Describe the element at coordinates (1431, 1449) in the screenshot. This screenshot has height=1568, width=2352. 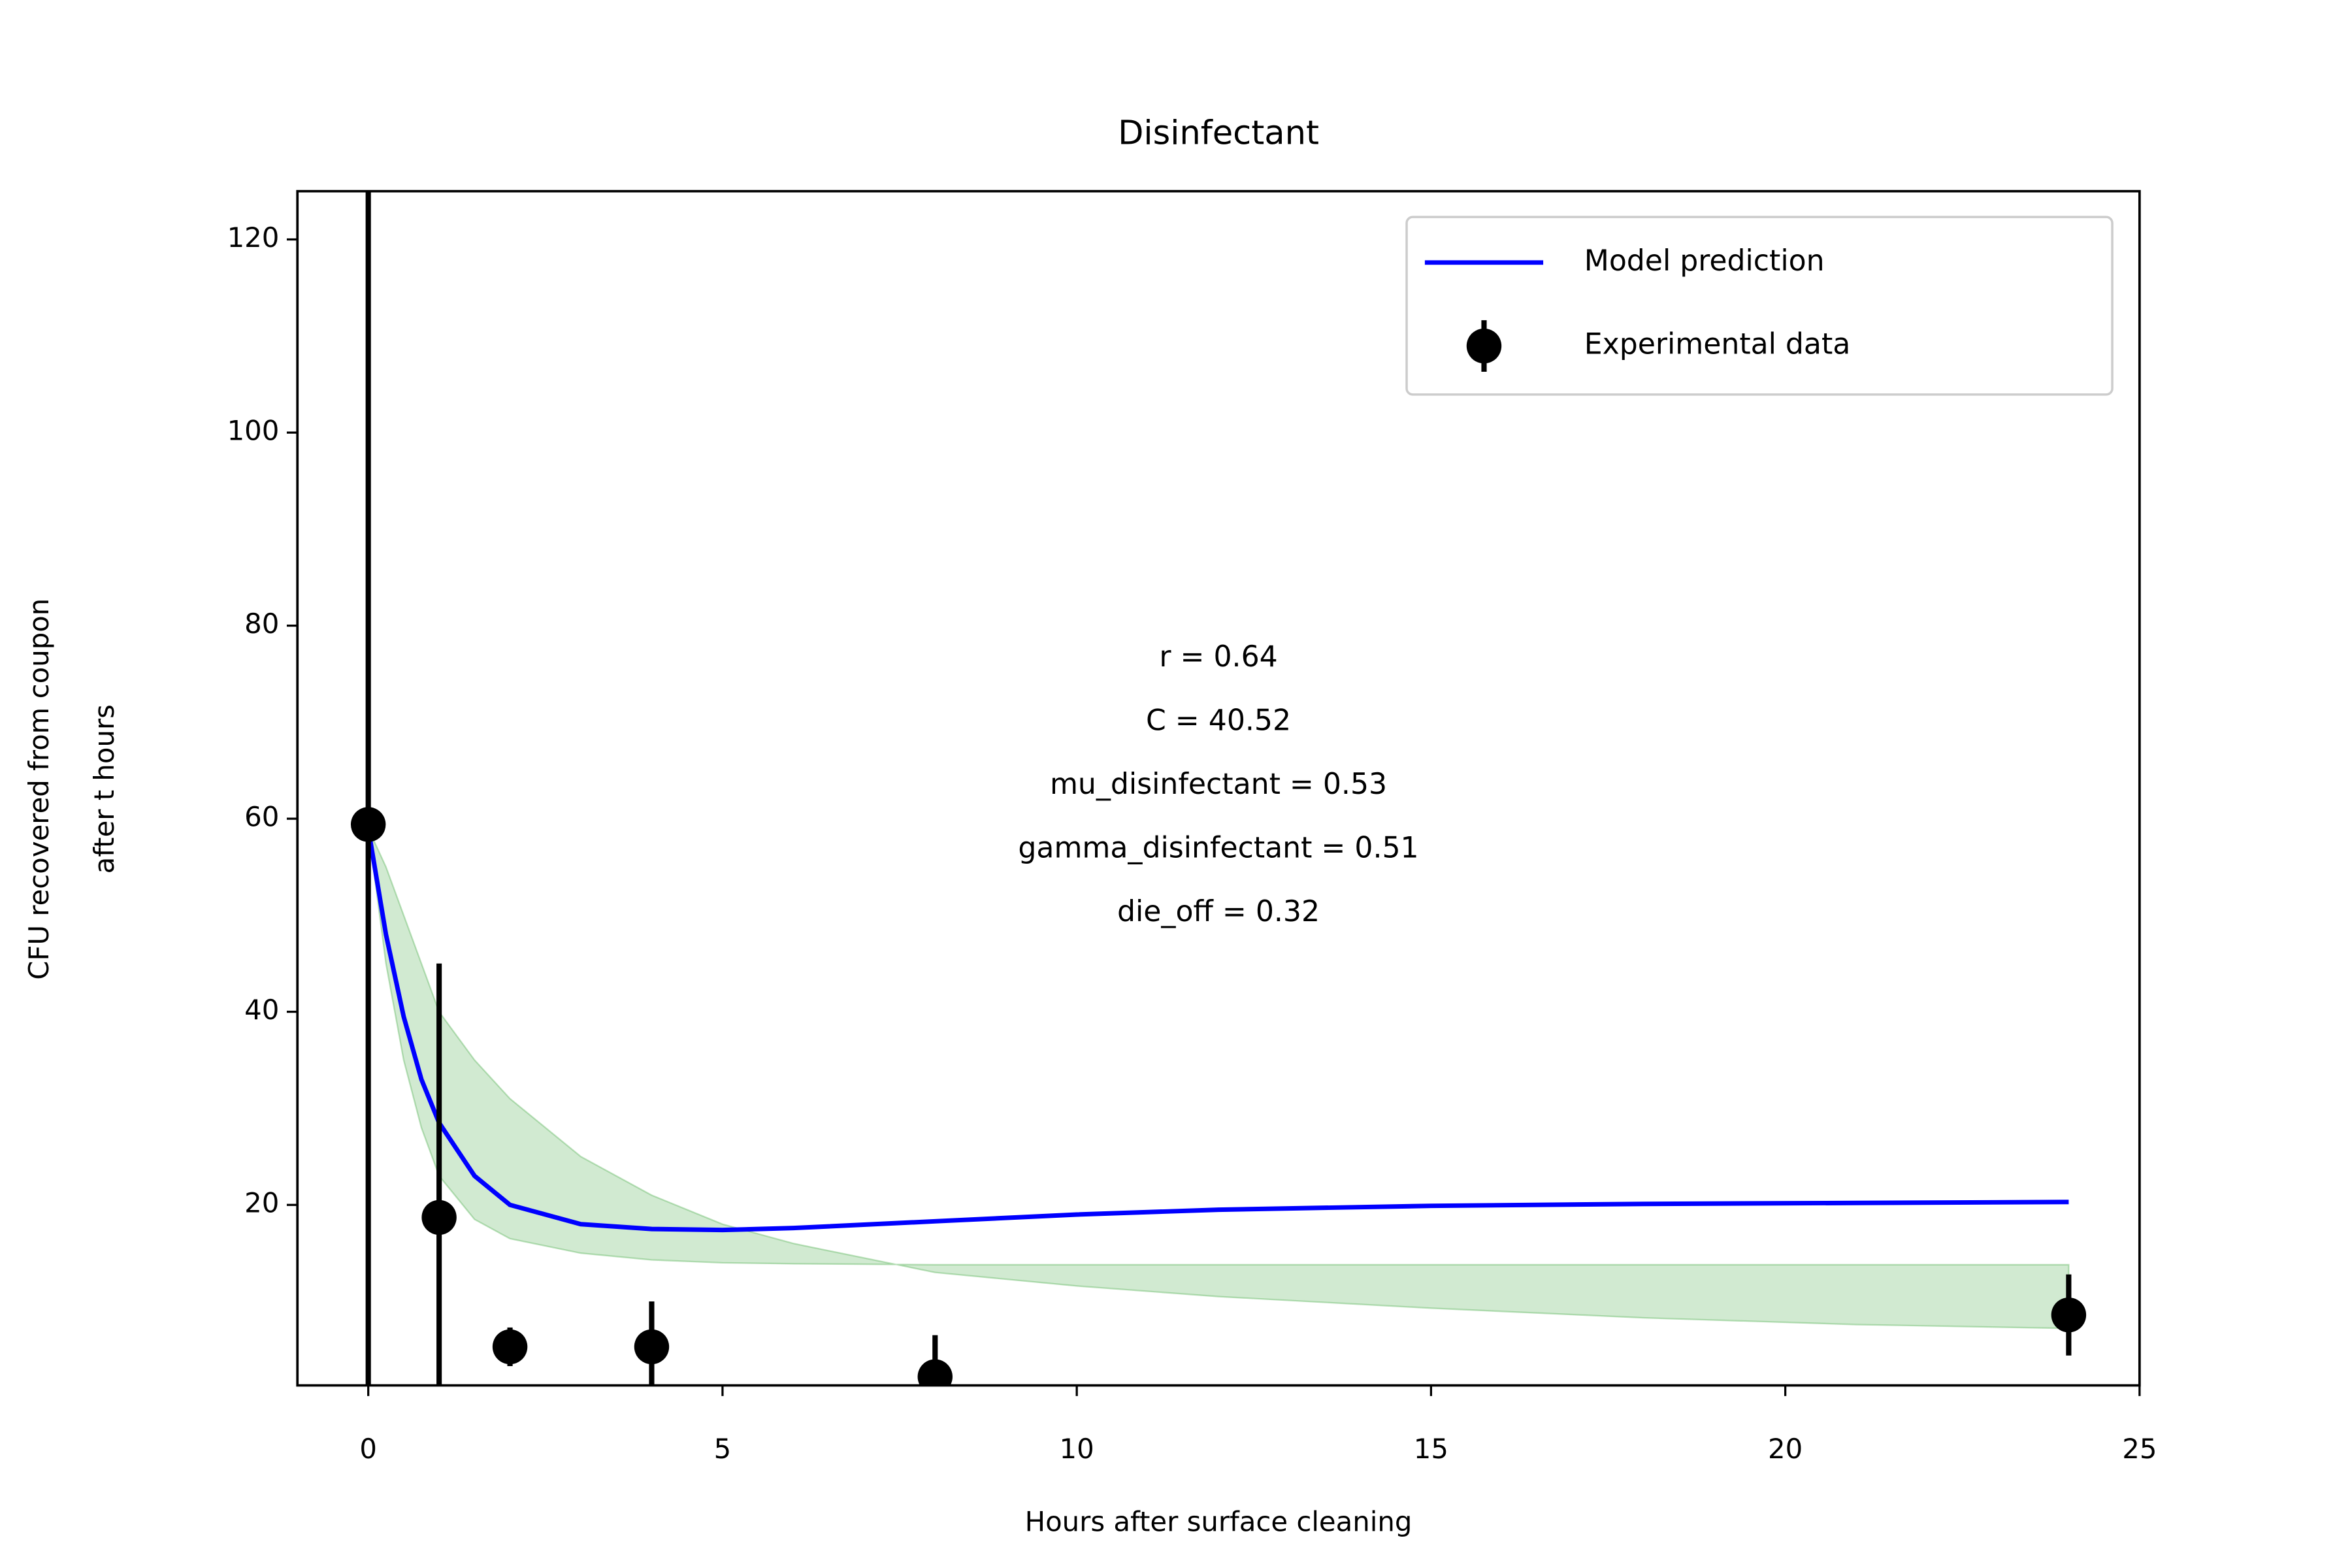
I see `x-tick-label: 15` at that location.